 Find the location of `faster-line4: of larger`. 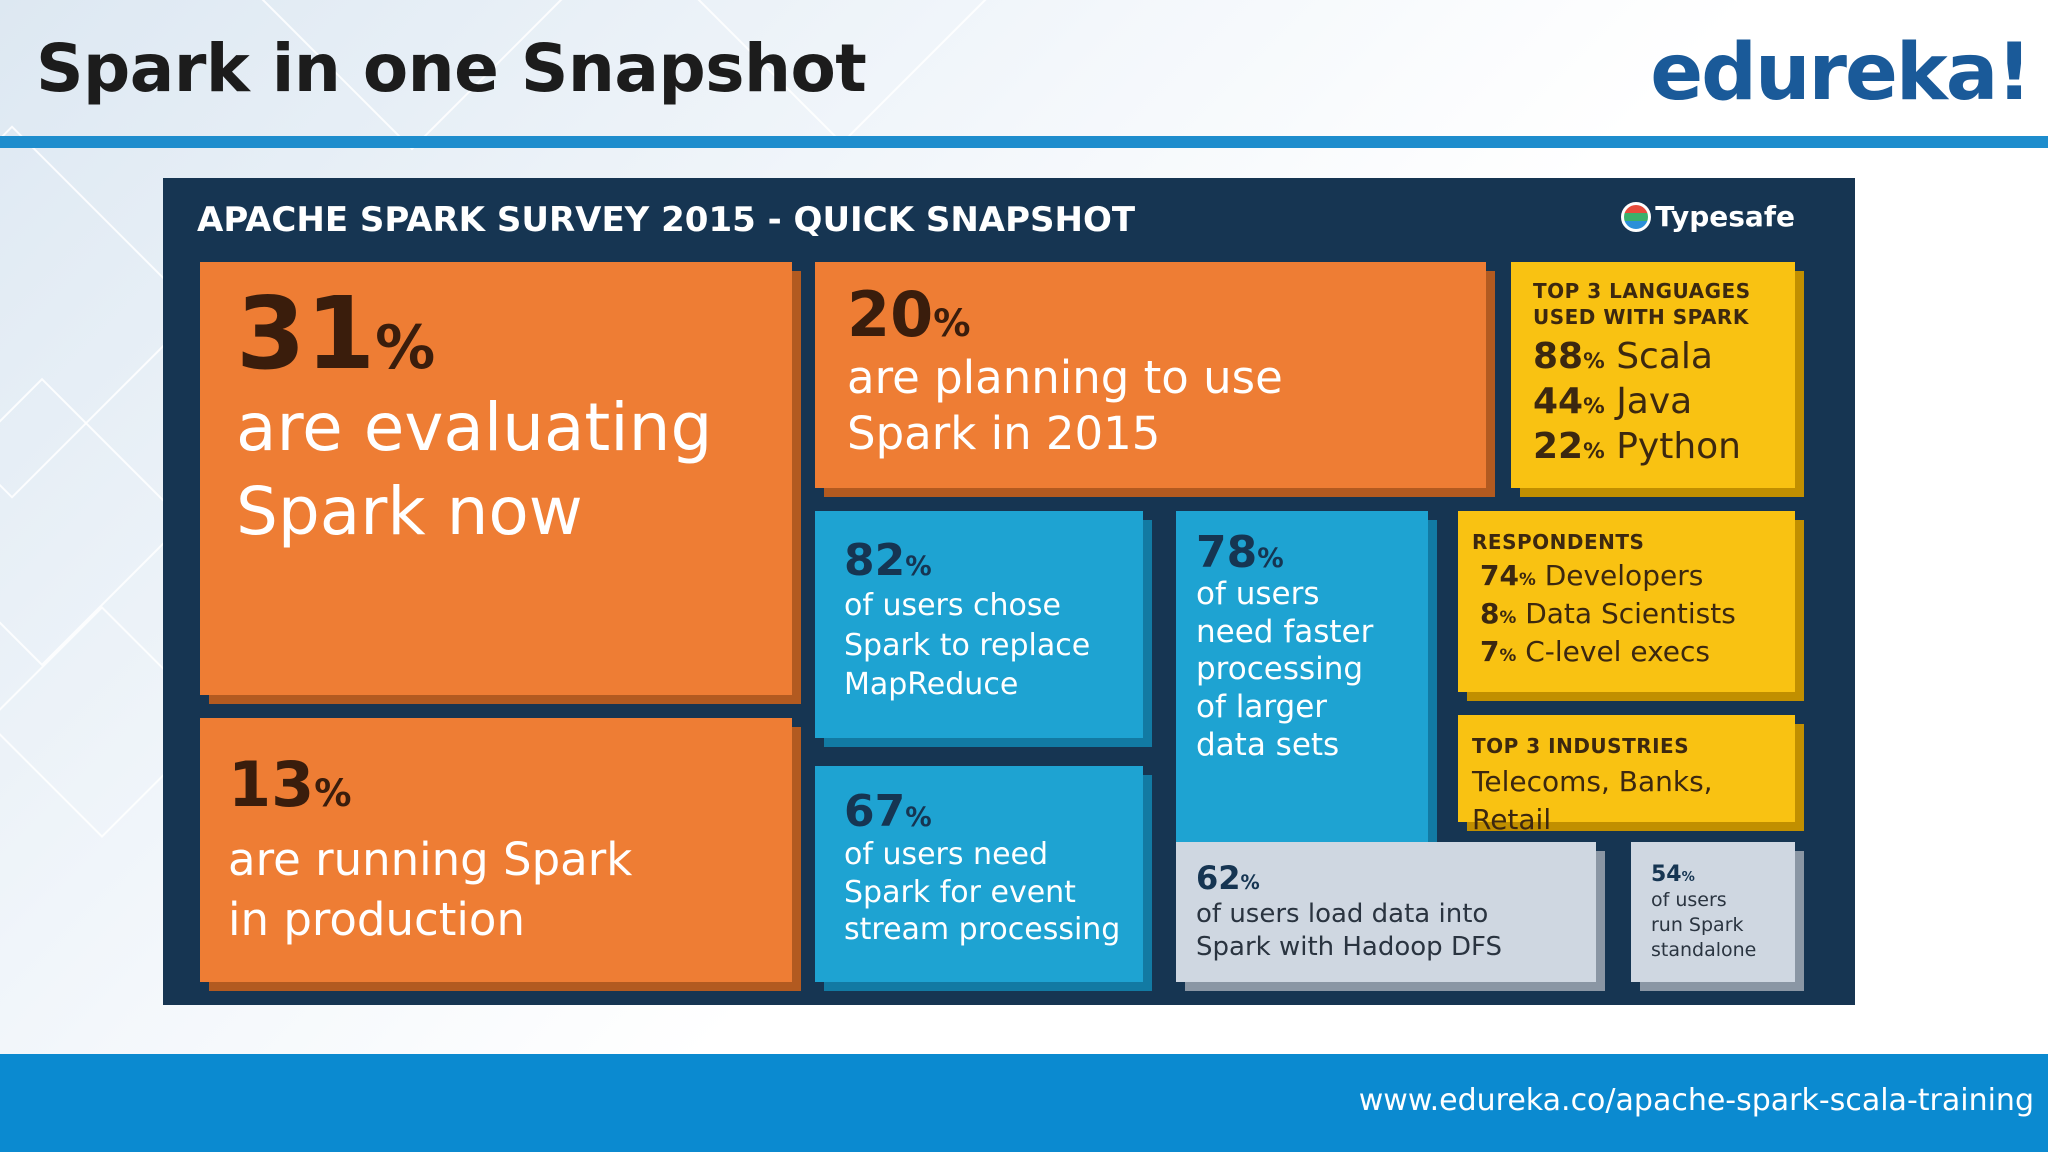

faster-line4: of larger is located at coordinates (1262, 706).